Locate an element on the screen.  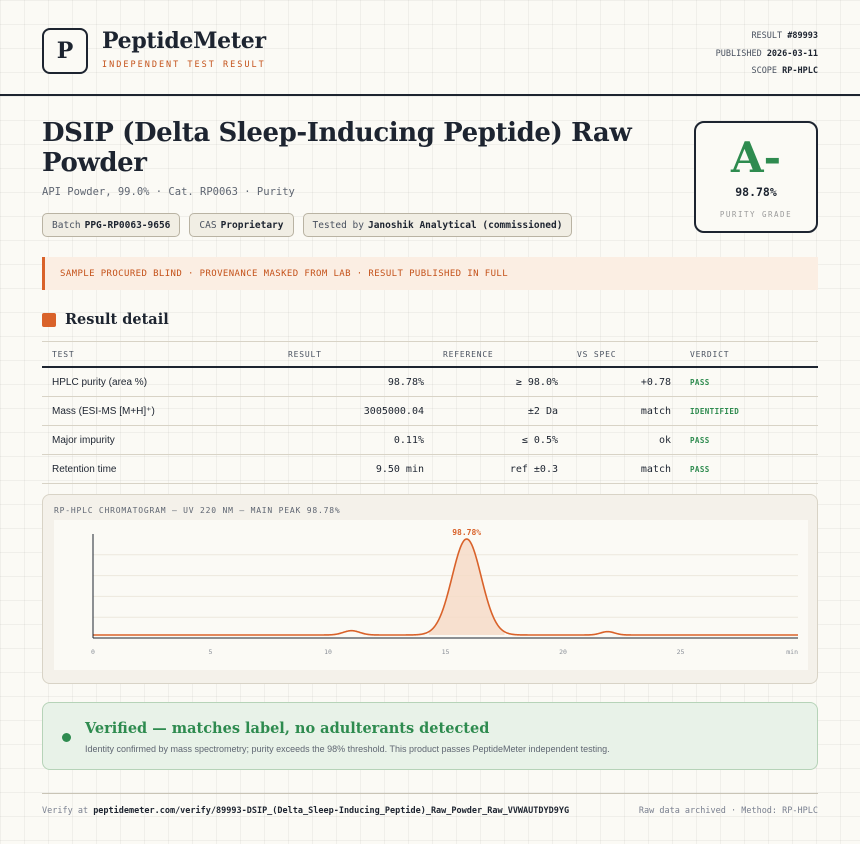
table-header: TEST RESULT REFERENCE VS SPEC VERDICT is located at coordinates (430, 354).